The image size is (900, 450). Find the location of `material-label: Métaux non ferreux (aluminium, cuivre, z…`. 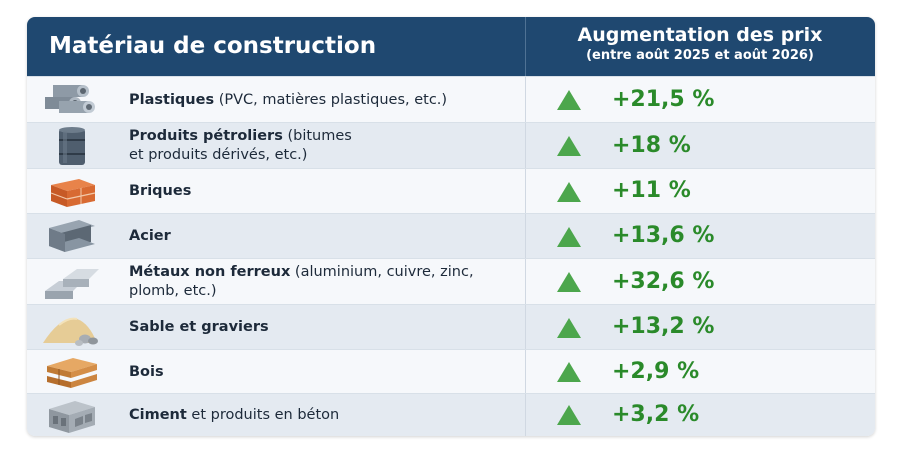

material-label: Métaux non ferreux (aluminium, cuivre, z… is located at coordinates (301, 282).